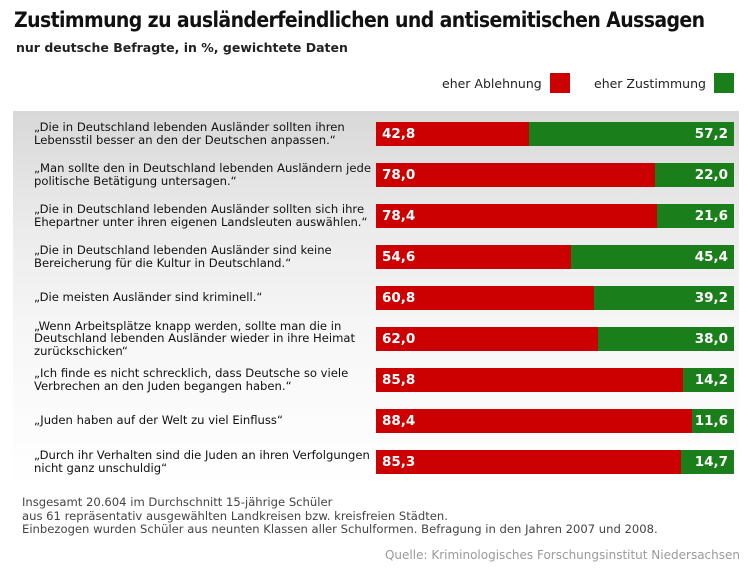 The image size is (750, 572). I want to click on legend-swatch-agreement, so click(723, 83).